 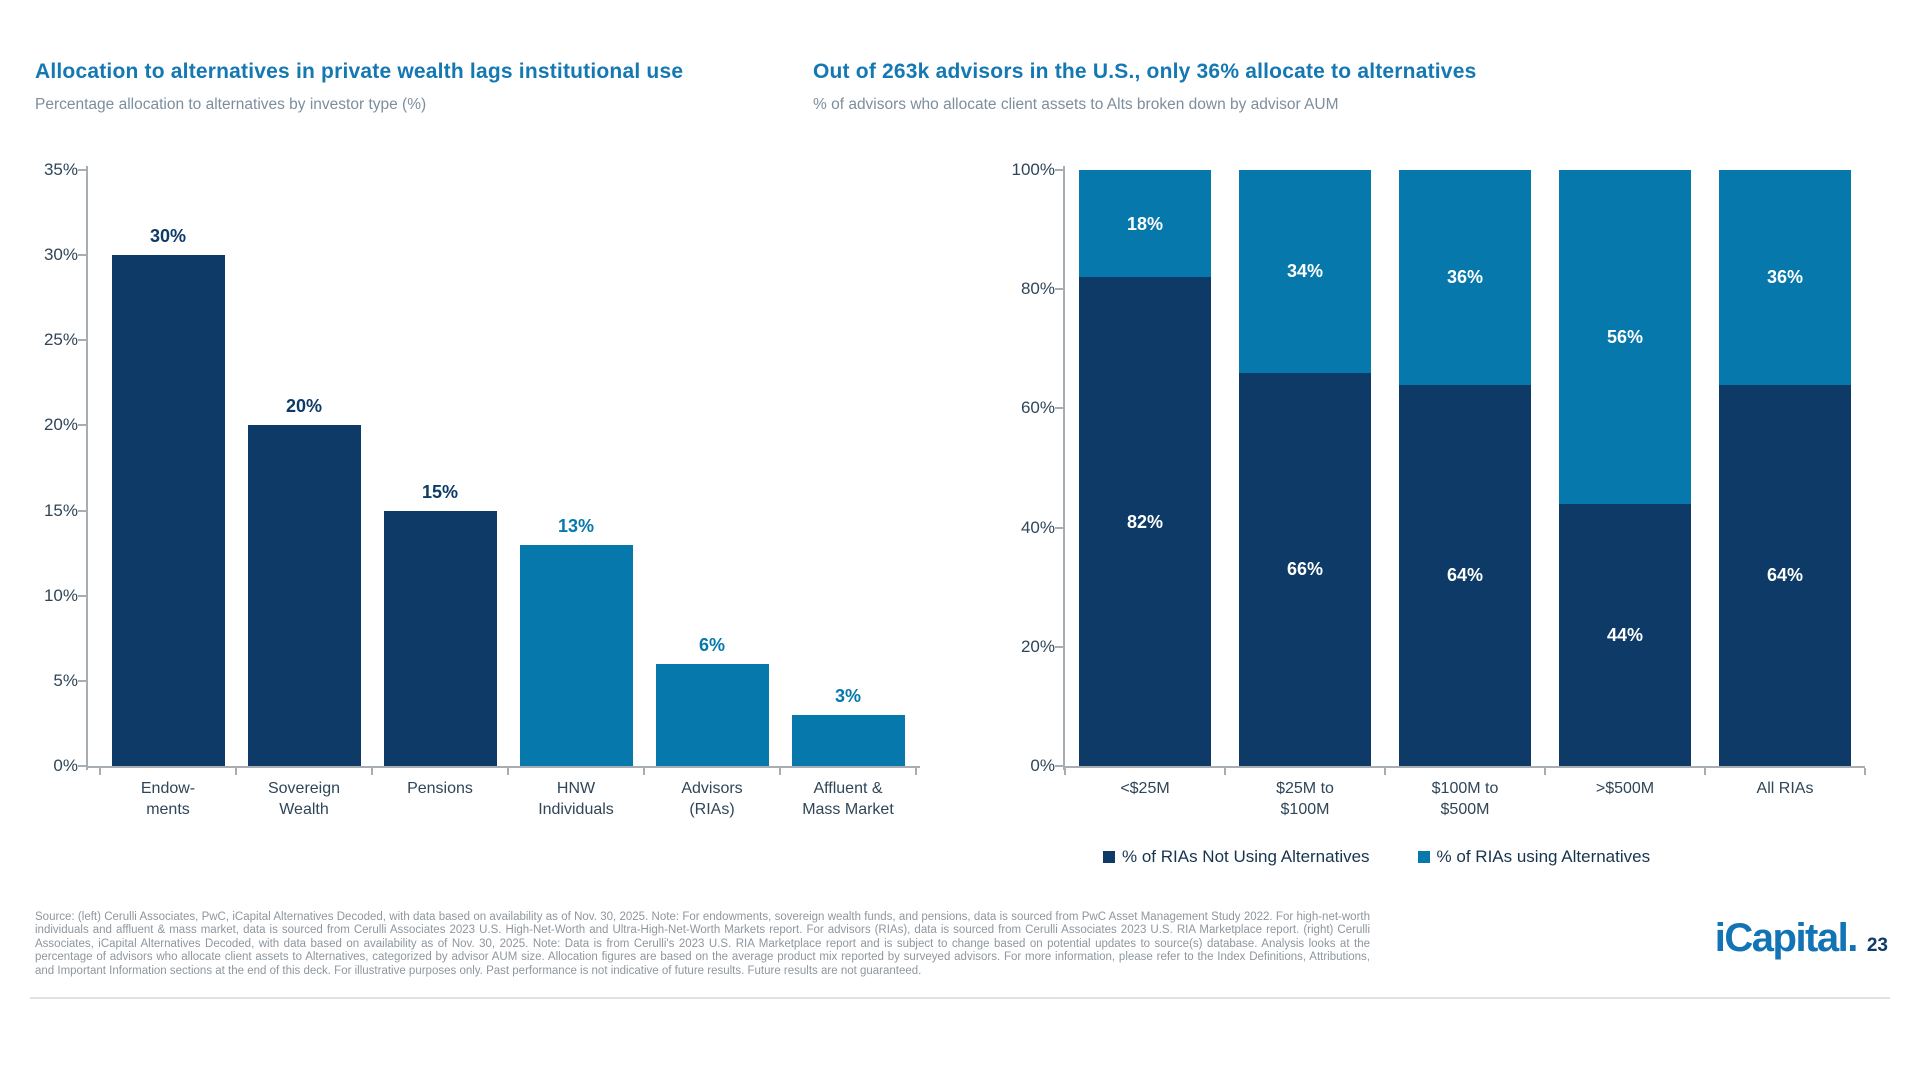 I want to click on bar-advisors-(rias), so click(x=712, y=714).